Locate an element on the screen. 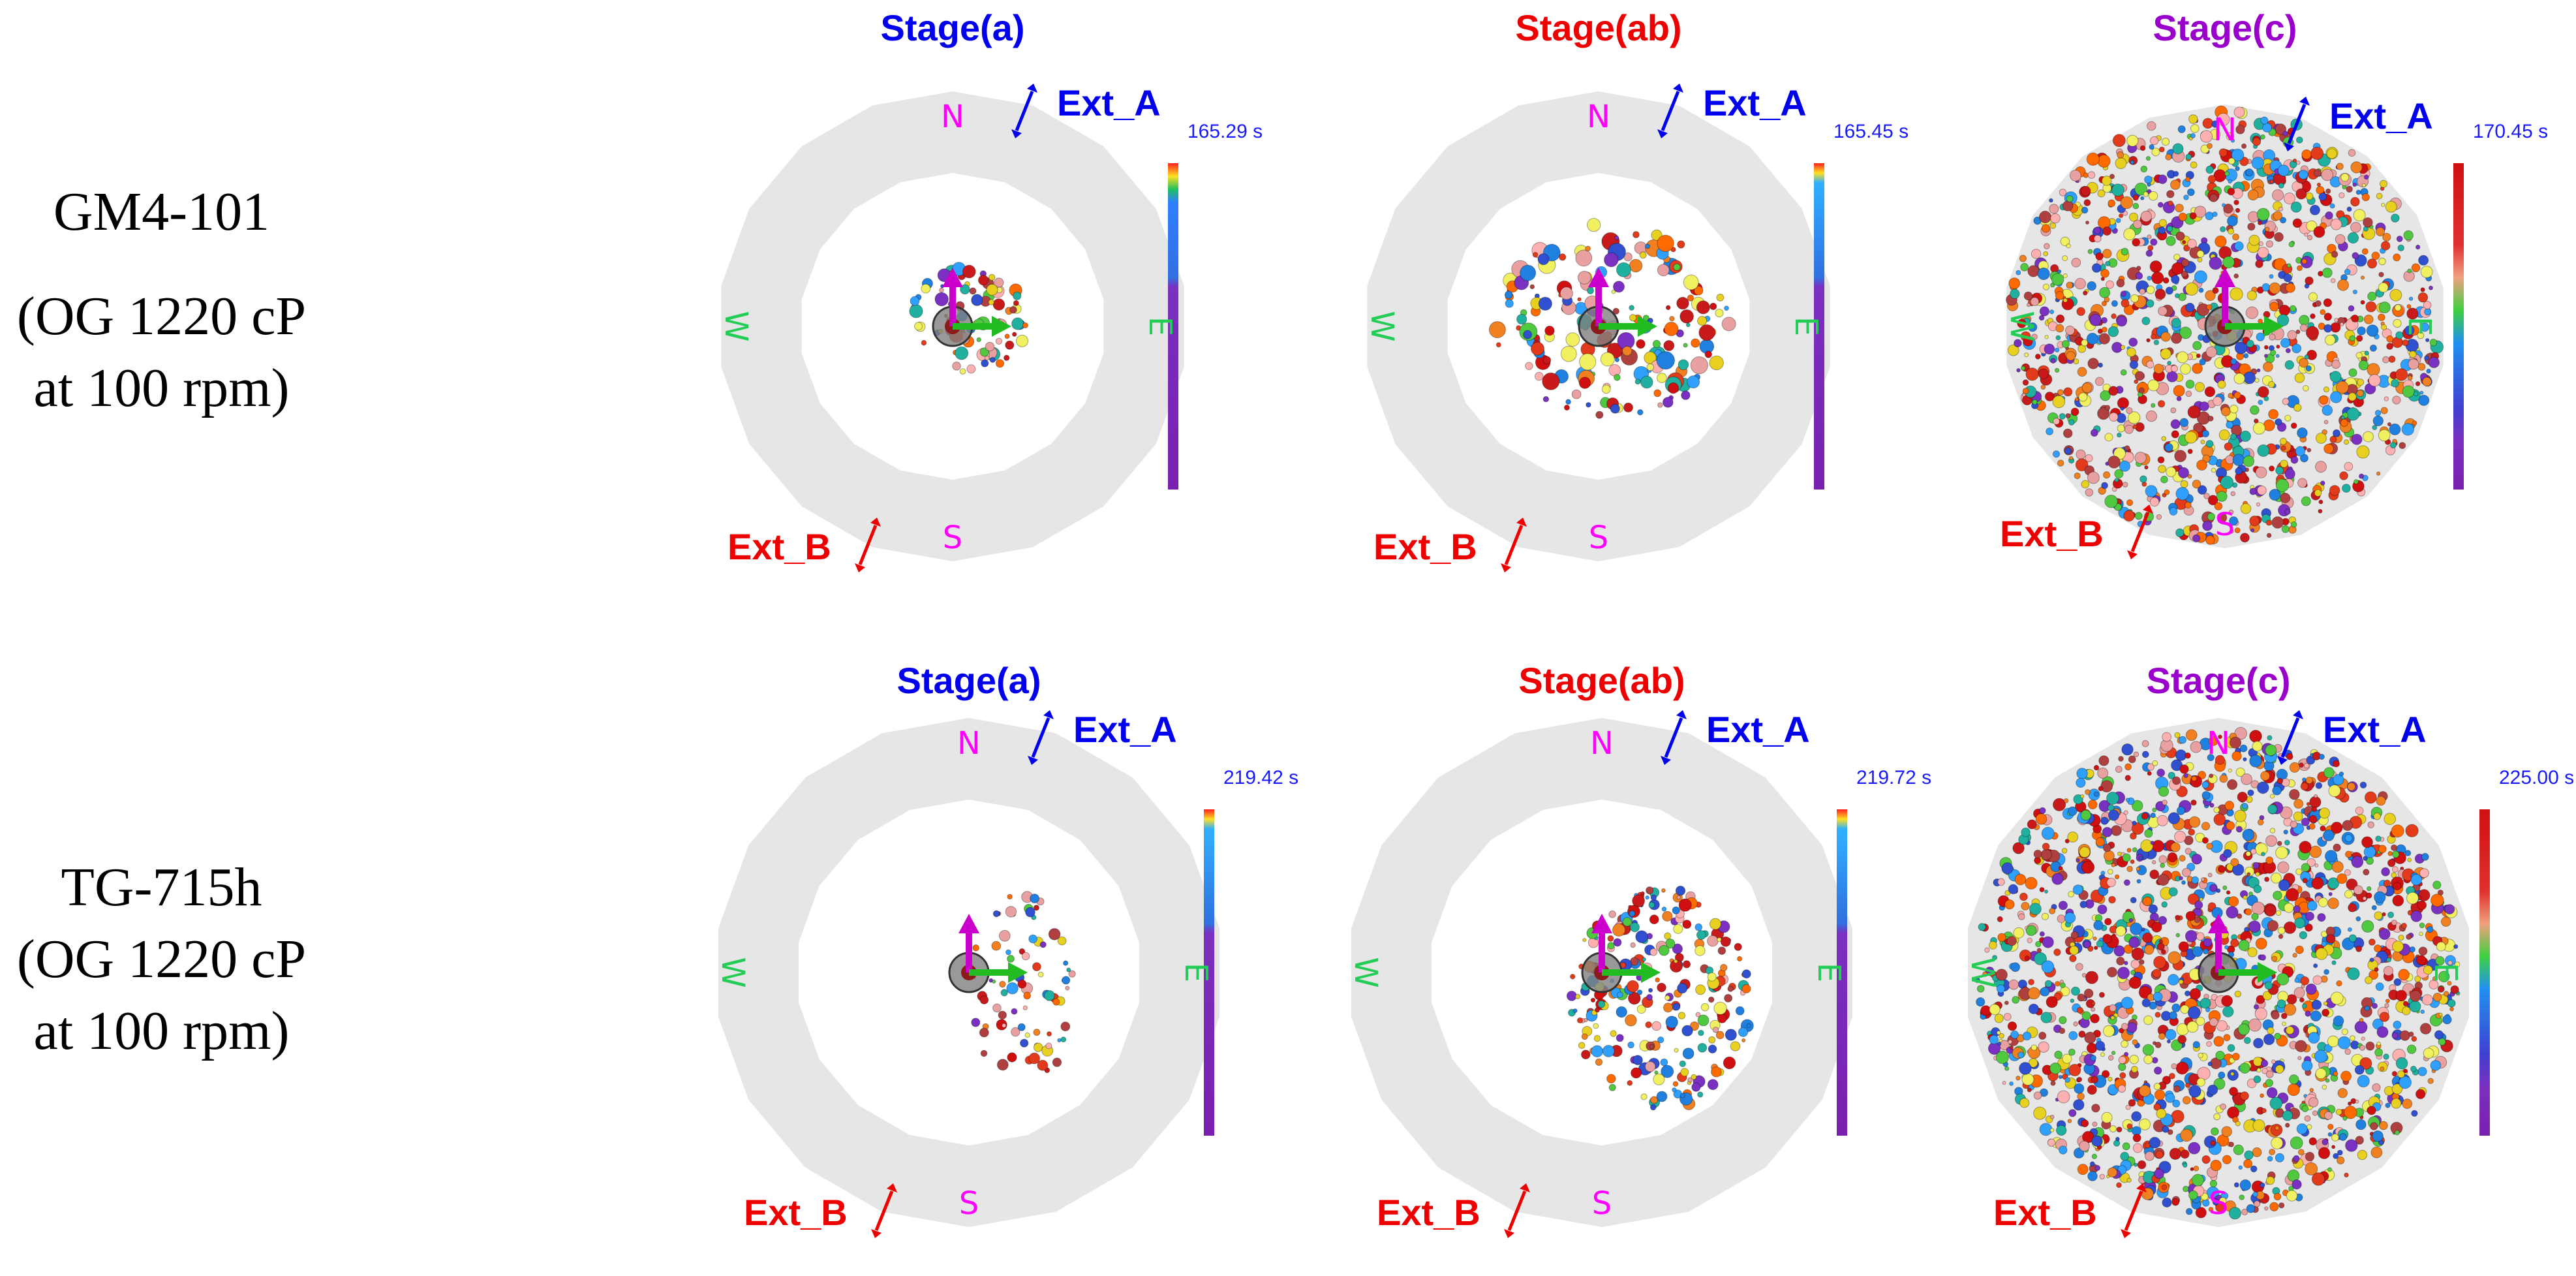 The height and width of the screenshot is (1276, 2576). panel-row2-stage-ab: N S E W Stage(ab) Ext_A Ext_B 219.72 s is located at coordinates (1644, 962).